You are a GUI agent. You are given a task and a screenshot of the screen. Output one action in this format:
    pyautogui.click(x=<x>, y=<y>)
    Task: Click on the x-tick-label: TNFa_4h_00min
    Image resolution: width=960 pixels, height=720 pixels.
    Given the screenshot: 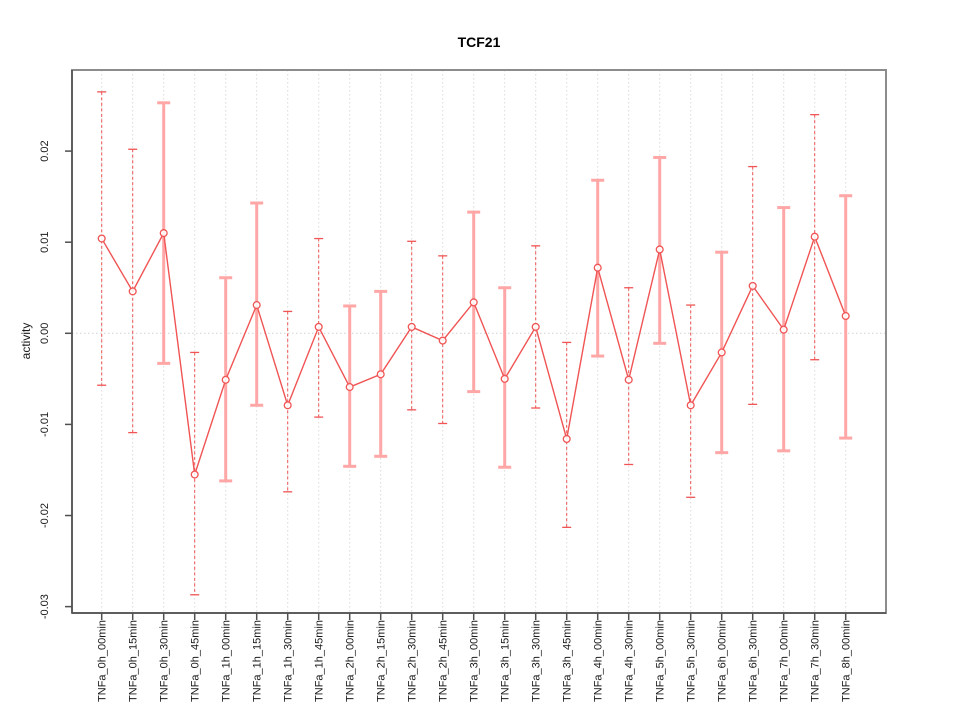 What is the action you would take?
    pyautogui.click(x=599, y=661)
    